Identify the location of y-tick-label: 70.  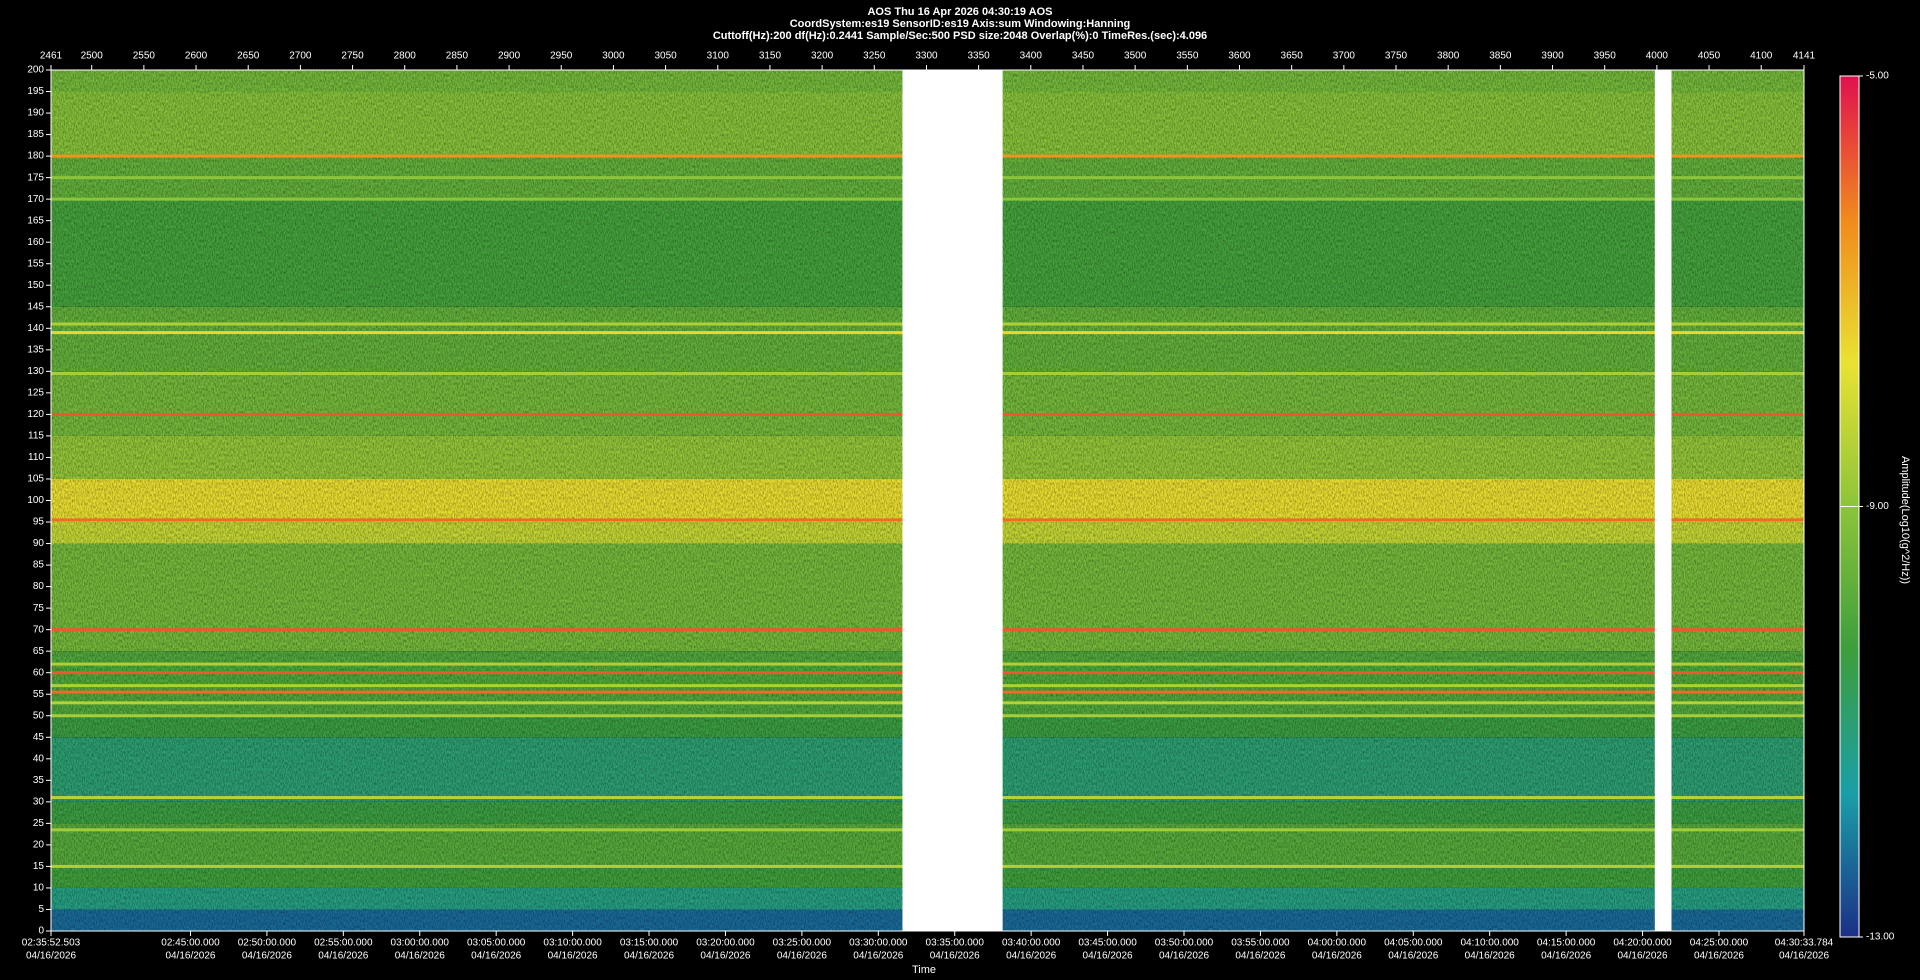
(39, 629).